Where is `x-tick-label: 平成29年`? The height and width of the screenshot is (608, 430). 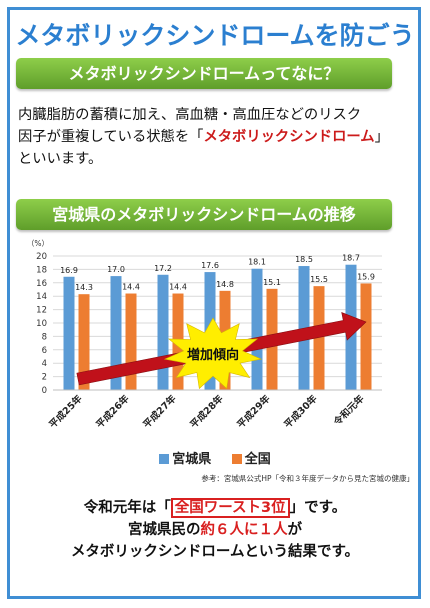
x-tick-label: 平成29年 is located at coordinates (254, 411).